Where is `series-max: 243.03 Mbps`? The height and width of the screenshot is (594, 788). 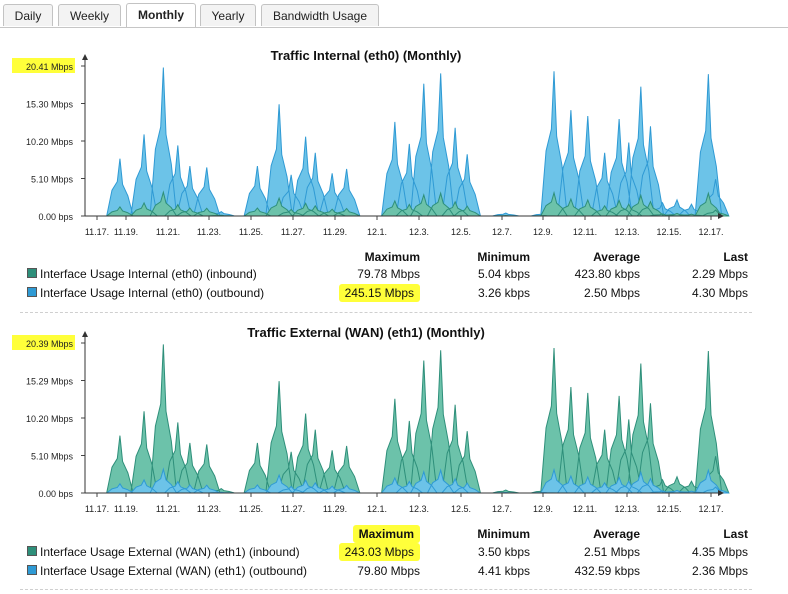
series-max: 243.03 Mbps is located at coordinates (375, 552).